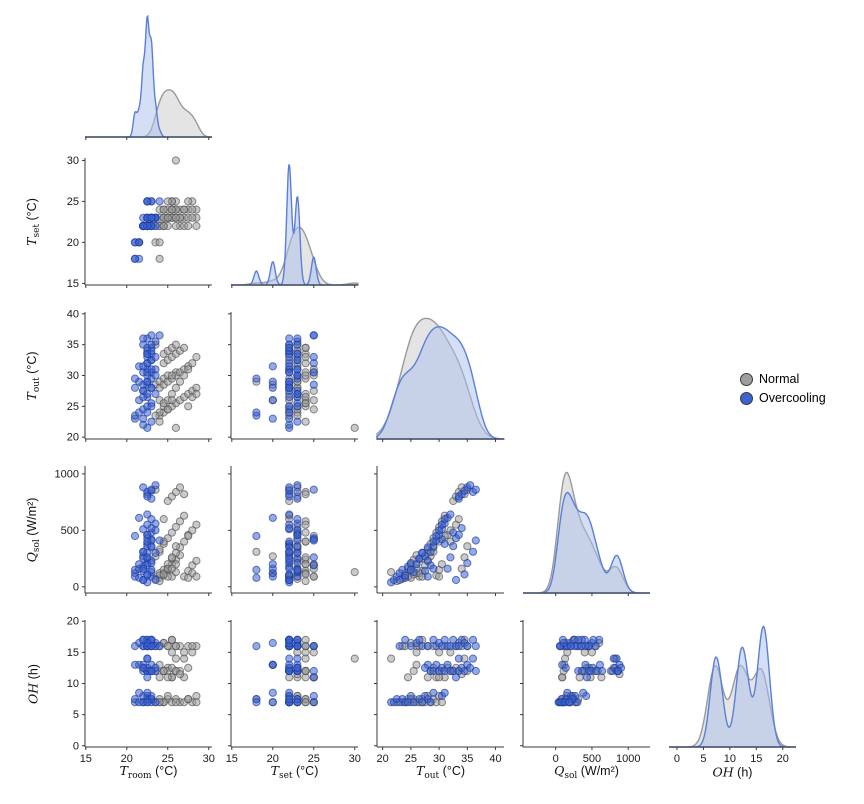 The image size is (864, 804). I want to click on x-tick-label: 40, so click(495, 759).